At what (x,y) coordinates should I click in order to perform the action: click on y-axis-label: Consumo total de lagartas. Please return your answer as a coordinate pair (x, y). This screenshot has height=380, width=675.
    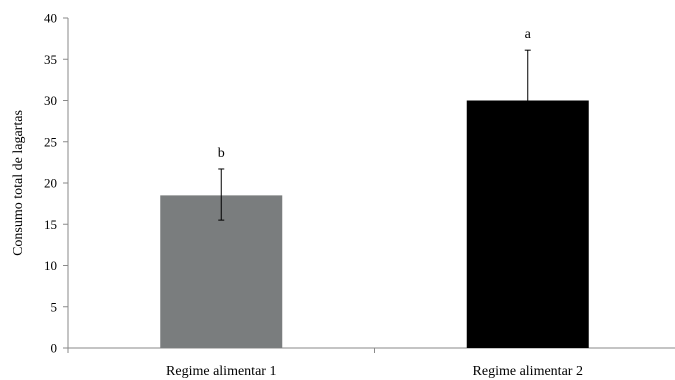
    Looking at the image, I should click on (18, 183).